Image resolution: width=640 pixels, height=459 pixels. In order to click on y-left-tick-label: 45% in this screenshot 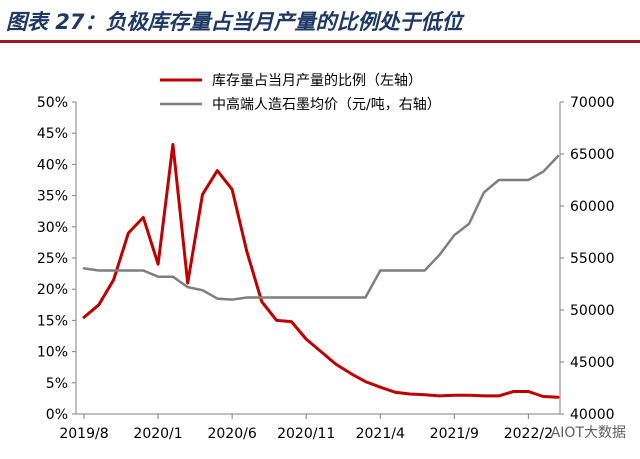, I will do `click(52, 134)`.